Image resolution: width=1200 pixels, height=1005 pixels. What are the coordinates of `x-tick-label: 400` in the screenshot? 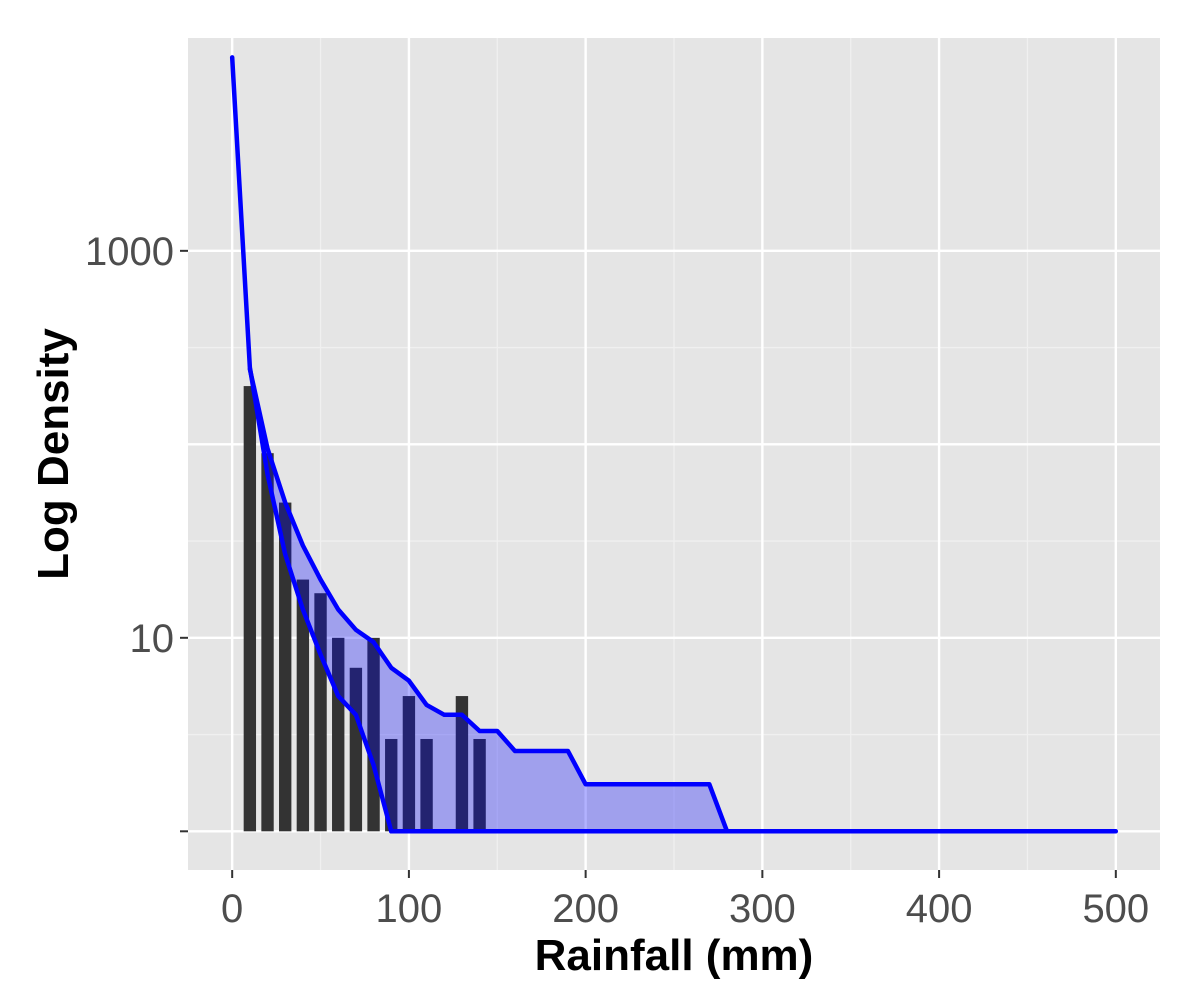 It's located at (939, 909).